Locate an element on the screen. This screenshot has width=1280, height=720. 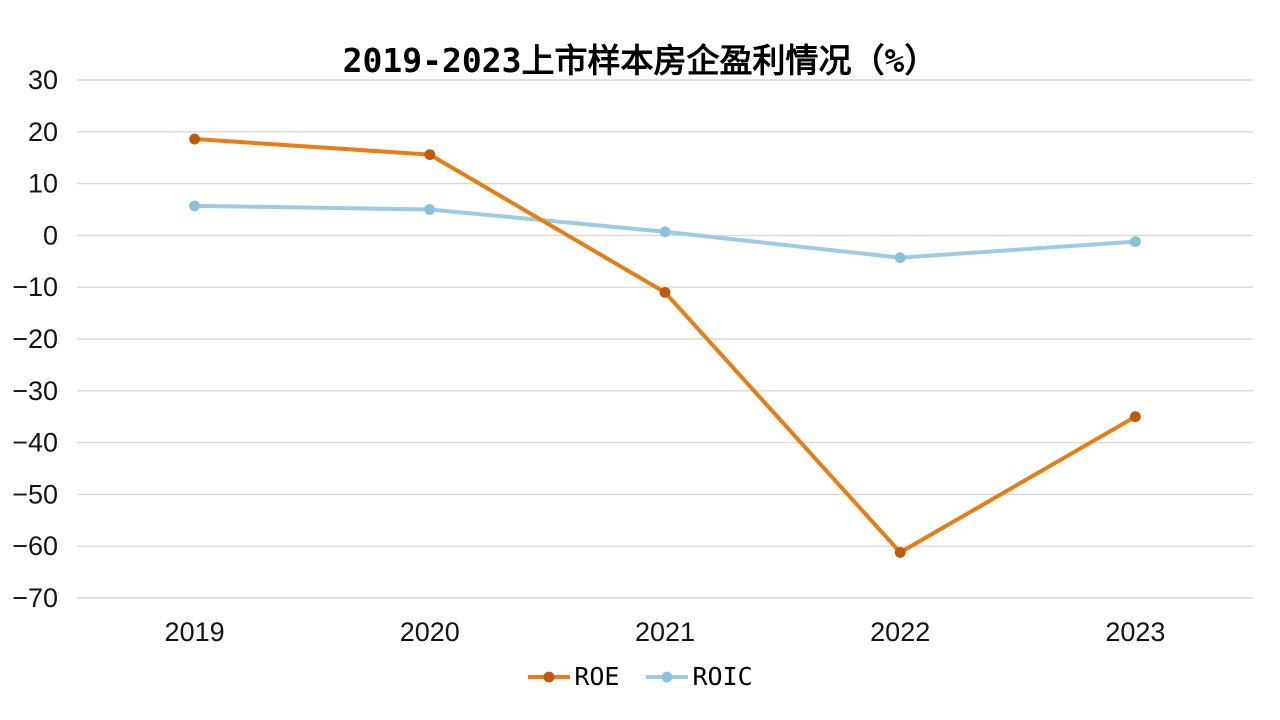
data-point-roic-2022 is located at coordinates (900, 258).